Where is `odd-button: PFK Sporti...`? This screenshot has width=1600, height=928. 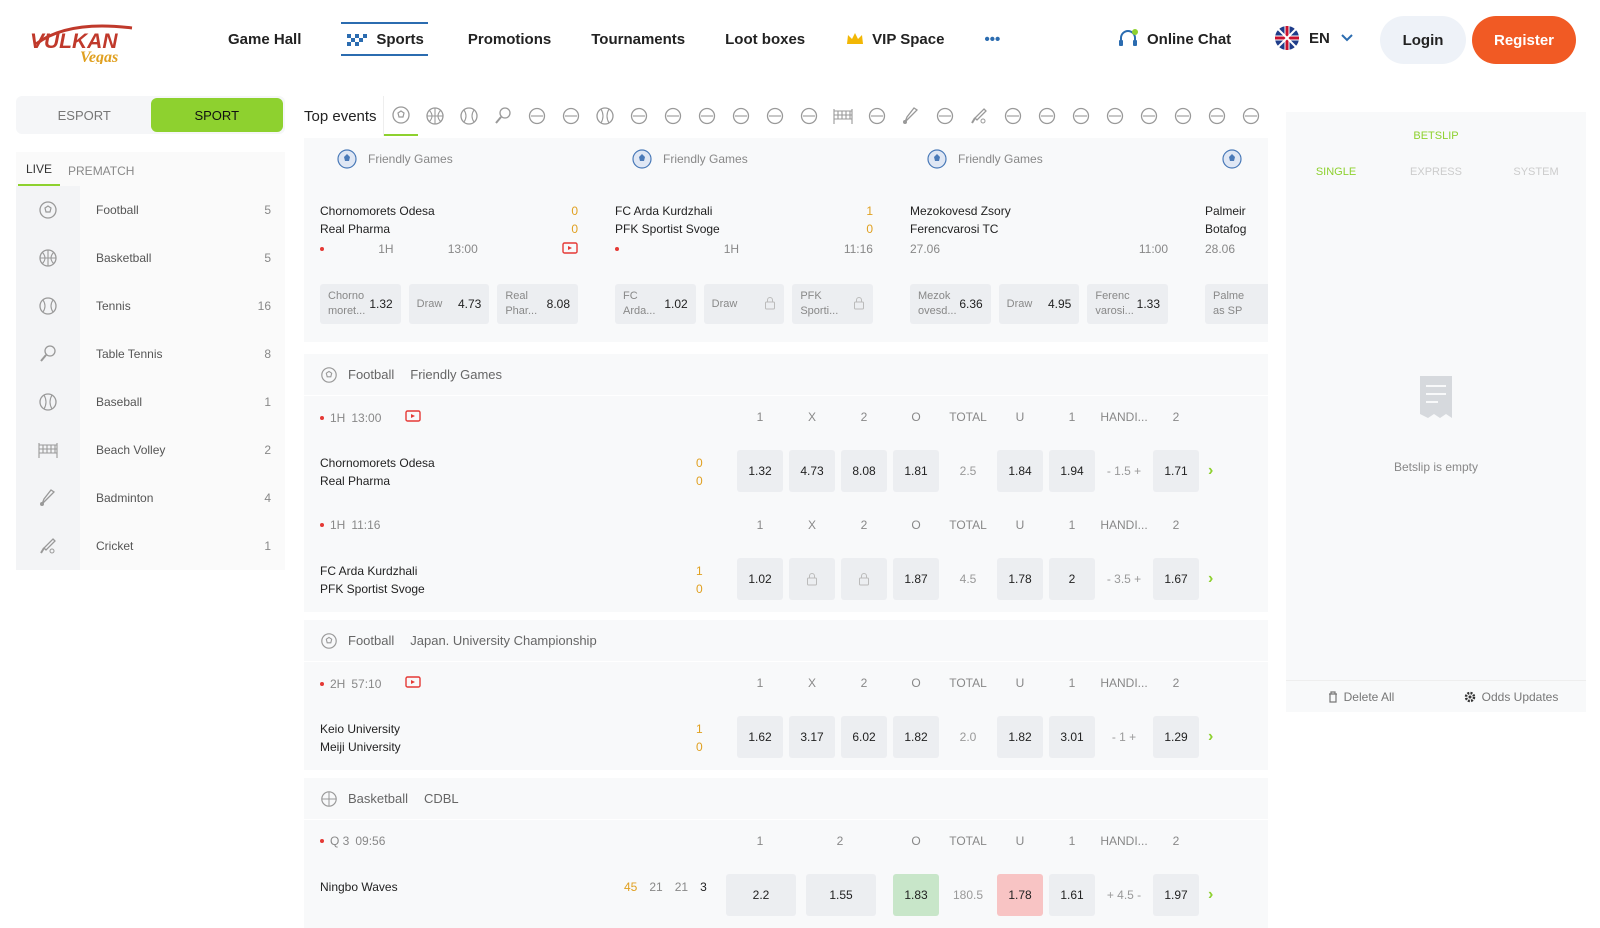
odd-button: PFK Sporti... is located at coordinates (833, 304).